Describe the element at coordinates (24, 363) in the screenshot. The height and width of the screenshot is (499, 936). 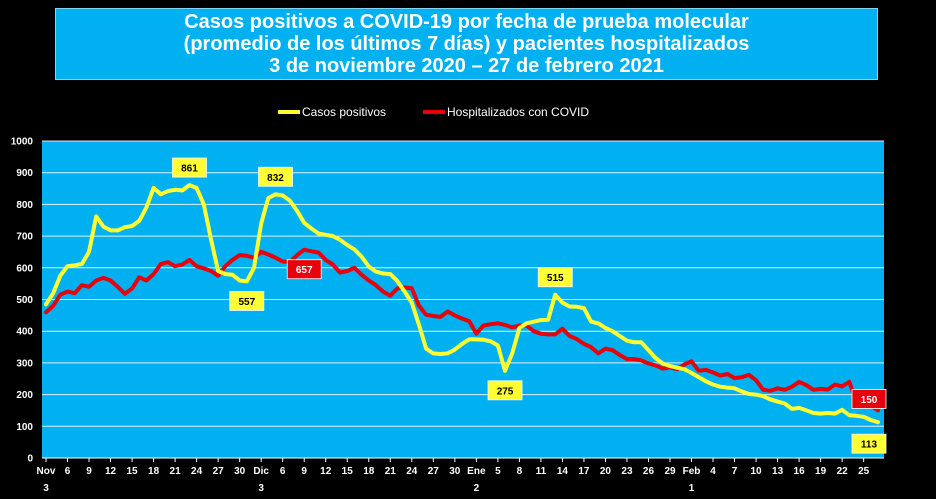
I see `y-tick-label: 300` at that location.